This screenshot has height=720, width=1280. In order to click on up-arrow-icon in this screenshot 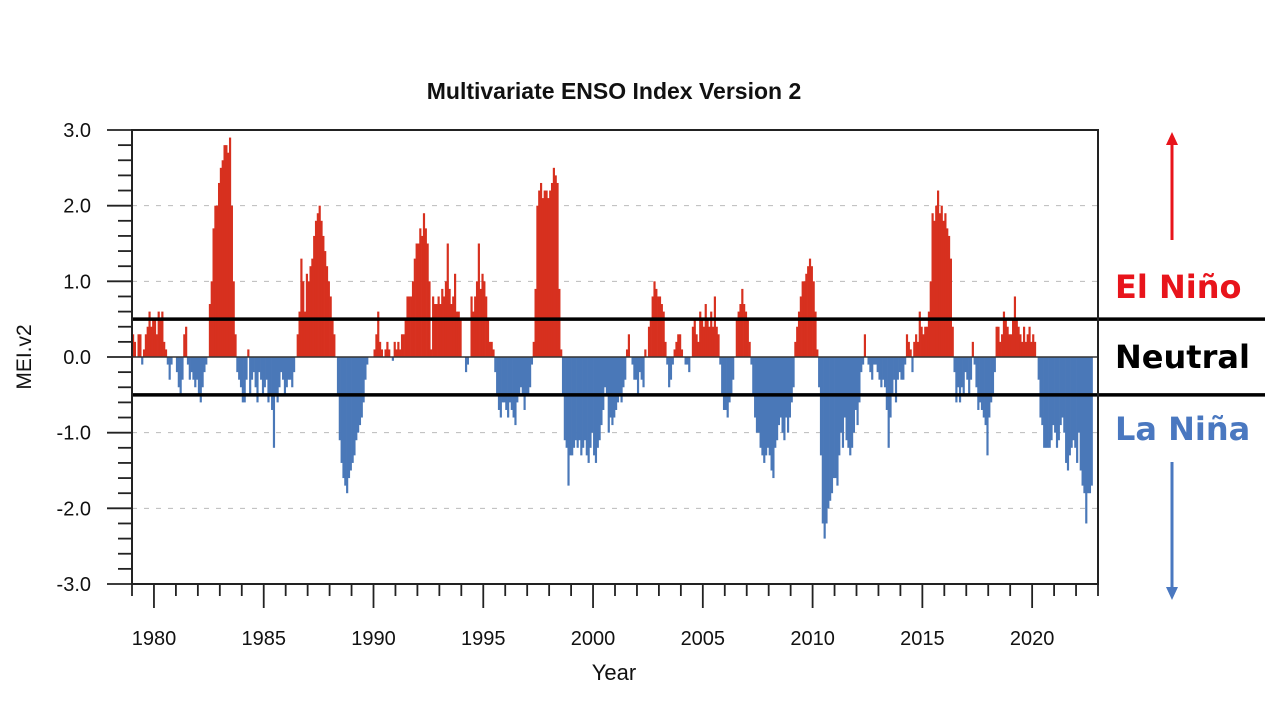, I will do `click(1172, 138)`.